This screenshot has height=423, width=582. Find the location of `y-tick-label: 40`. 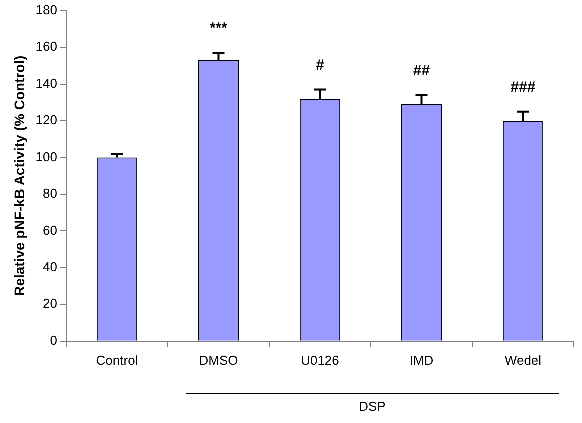

y-tick-label: 40 is located at coordinates (50, 267).